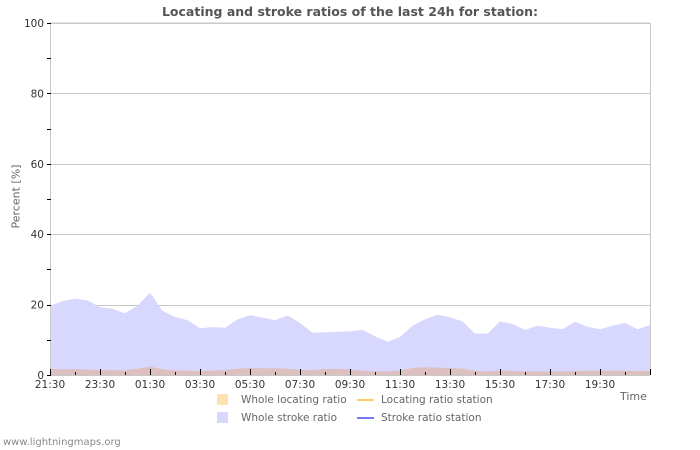  What do you see at coordinates (633, 396) in the screenshot?
I see `x-axis-label: Time` at bounding box center [633, 396].